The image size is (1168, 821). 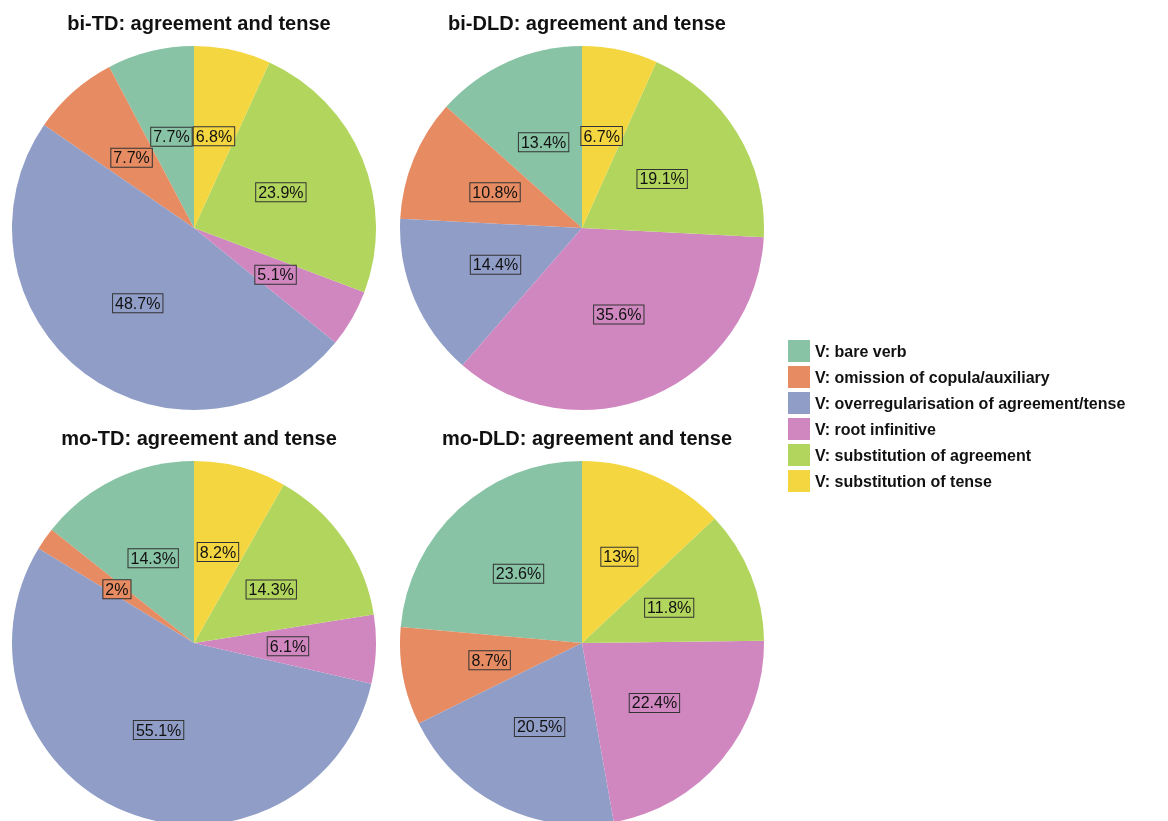 What do you see at coordinates (117, 589) in the screenshot?
I see `data-label: 2%` at bounding box center [117, 589].